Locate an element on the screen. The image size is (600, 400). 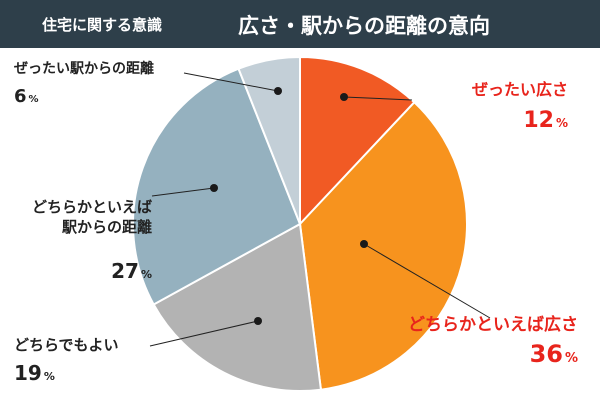
chart-header: 住宅に関する意識 広さ・駅からの距離の意向 is located at coordinates (300, 24).